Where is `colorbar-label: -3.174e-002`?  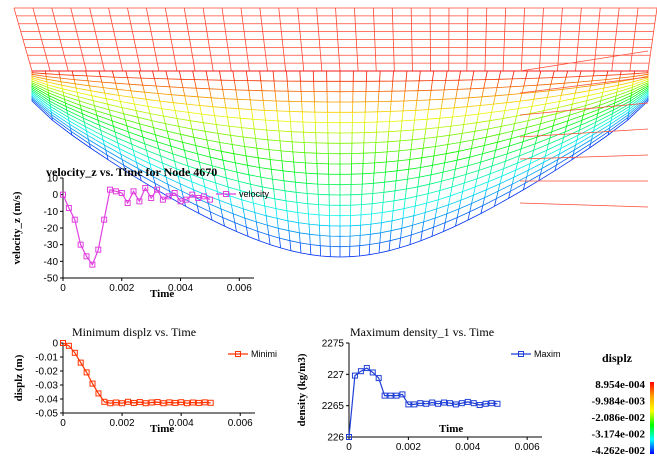
colorbar-label: -3.174e-002 is located at coordinates (619, 435).